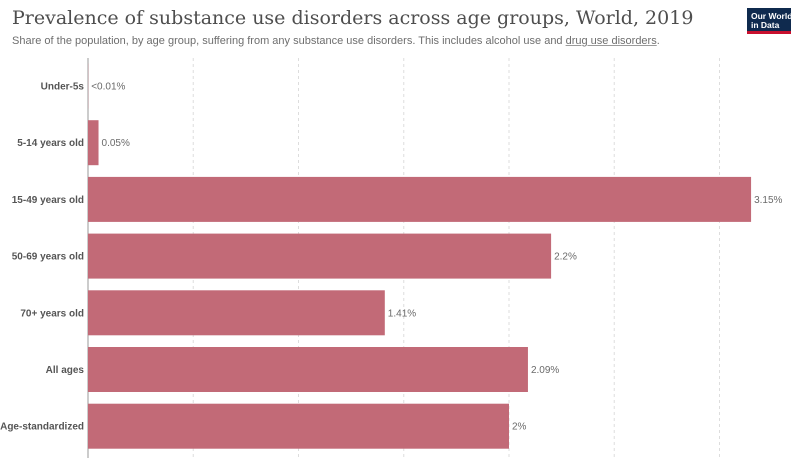 This screenshot has width=800, height=466. Describe the element at coordinates (658, 41) in the screenshot. I see `subtitle-end: .` at that location.